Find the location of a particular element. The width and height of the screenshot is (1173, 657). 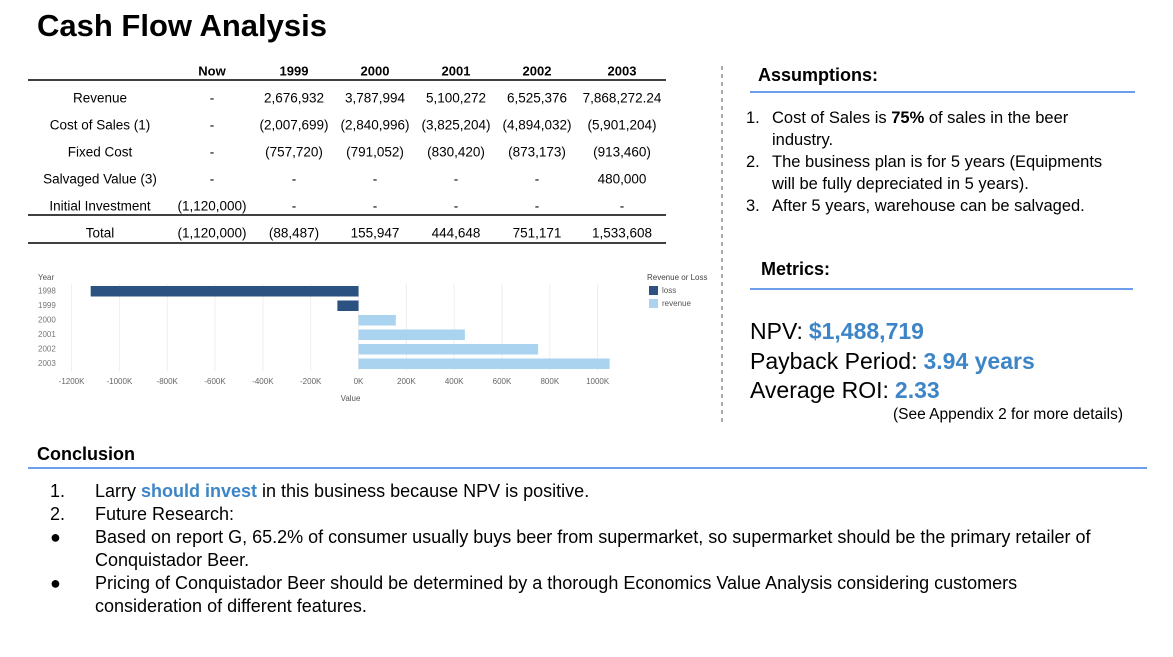

y-tick-label: 2001 is located at coordinates (47, 334).